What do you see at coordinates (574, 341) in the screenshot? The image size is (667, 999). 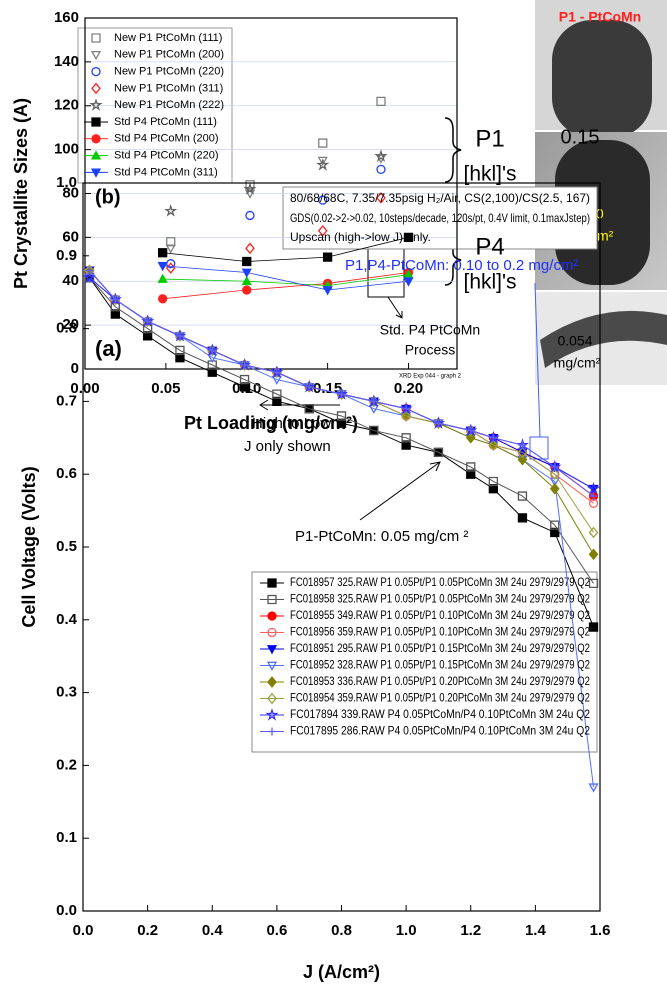 I see `micrograph-label: 0.054` at bounding box center [574, 341].